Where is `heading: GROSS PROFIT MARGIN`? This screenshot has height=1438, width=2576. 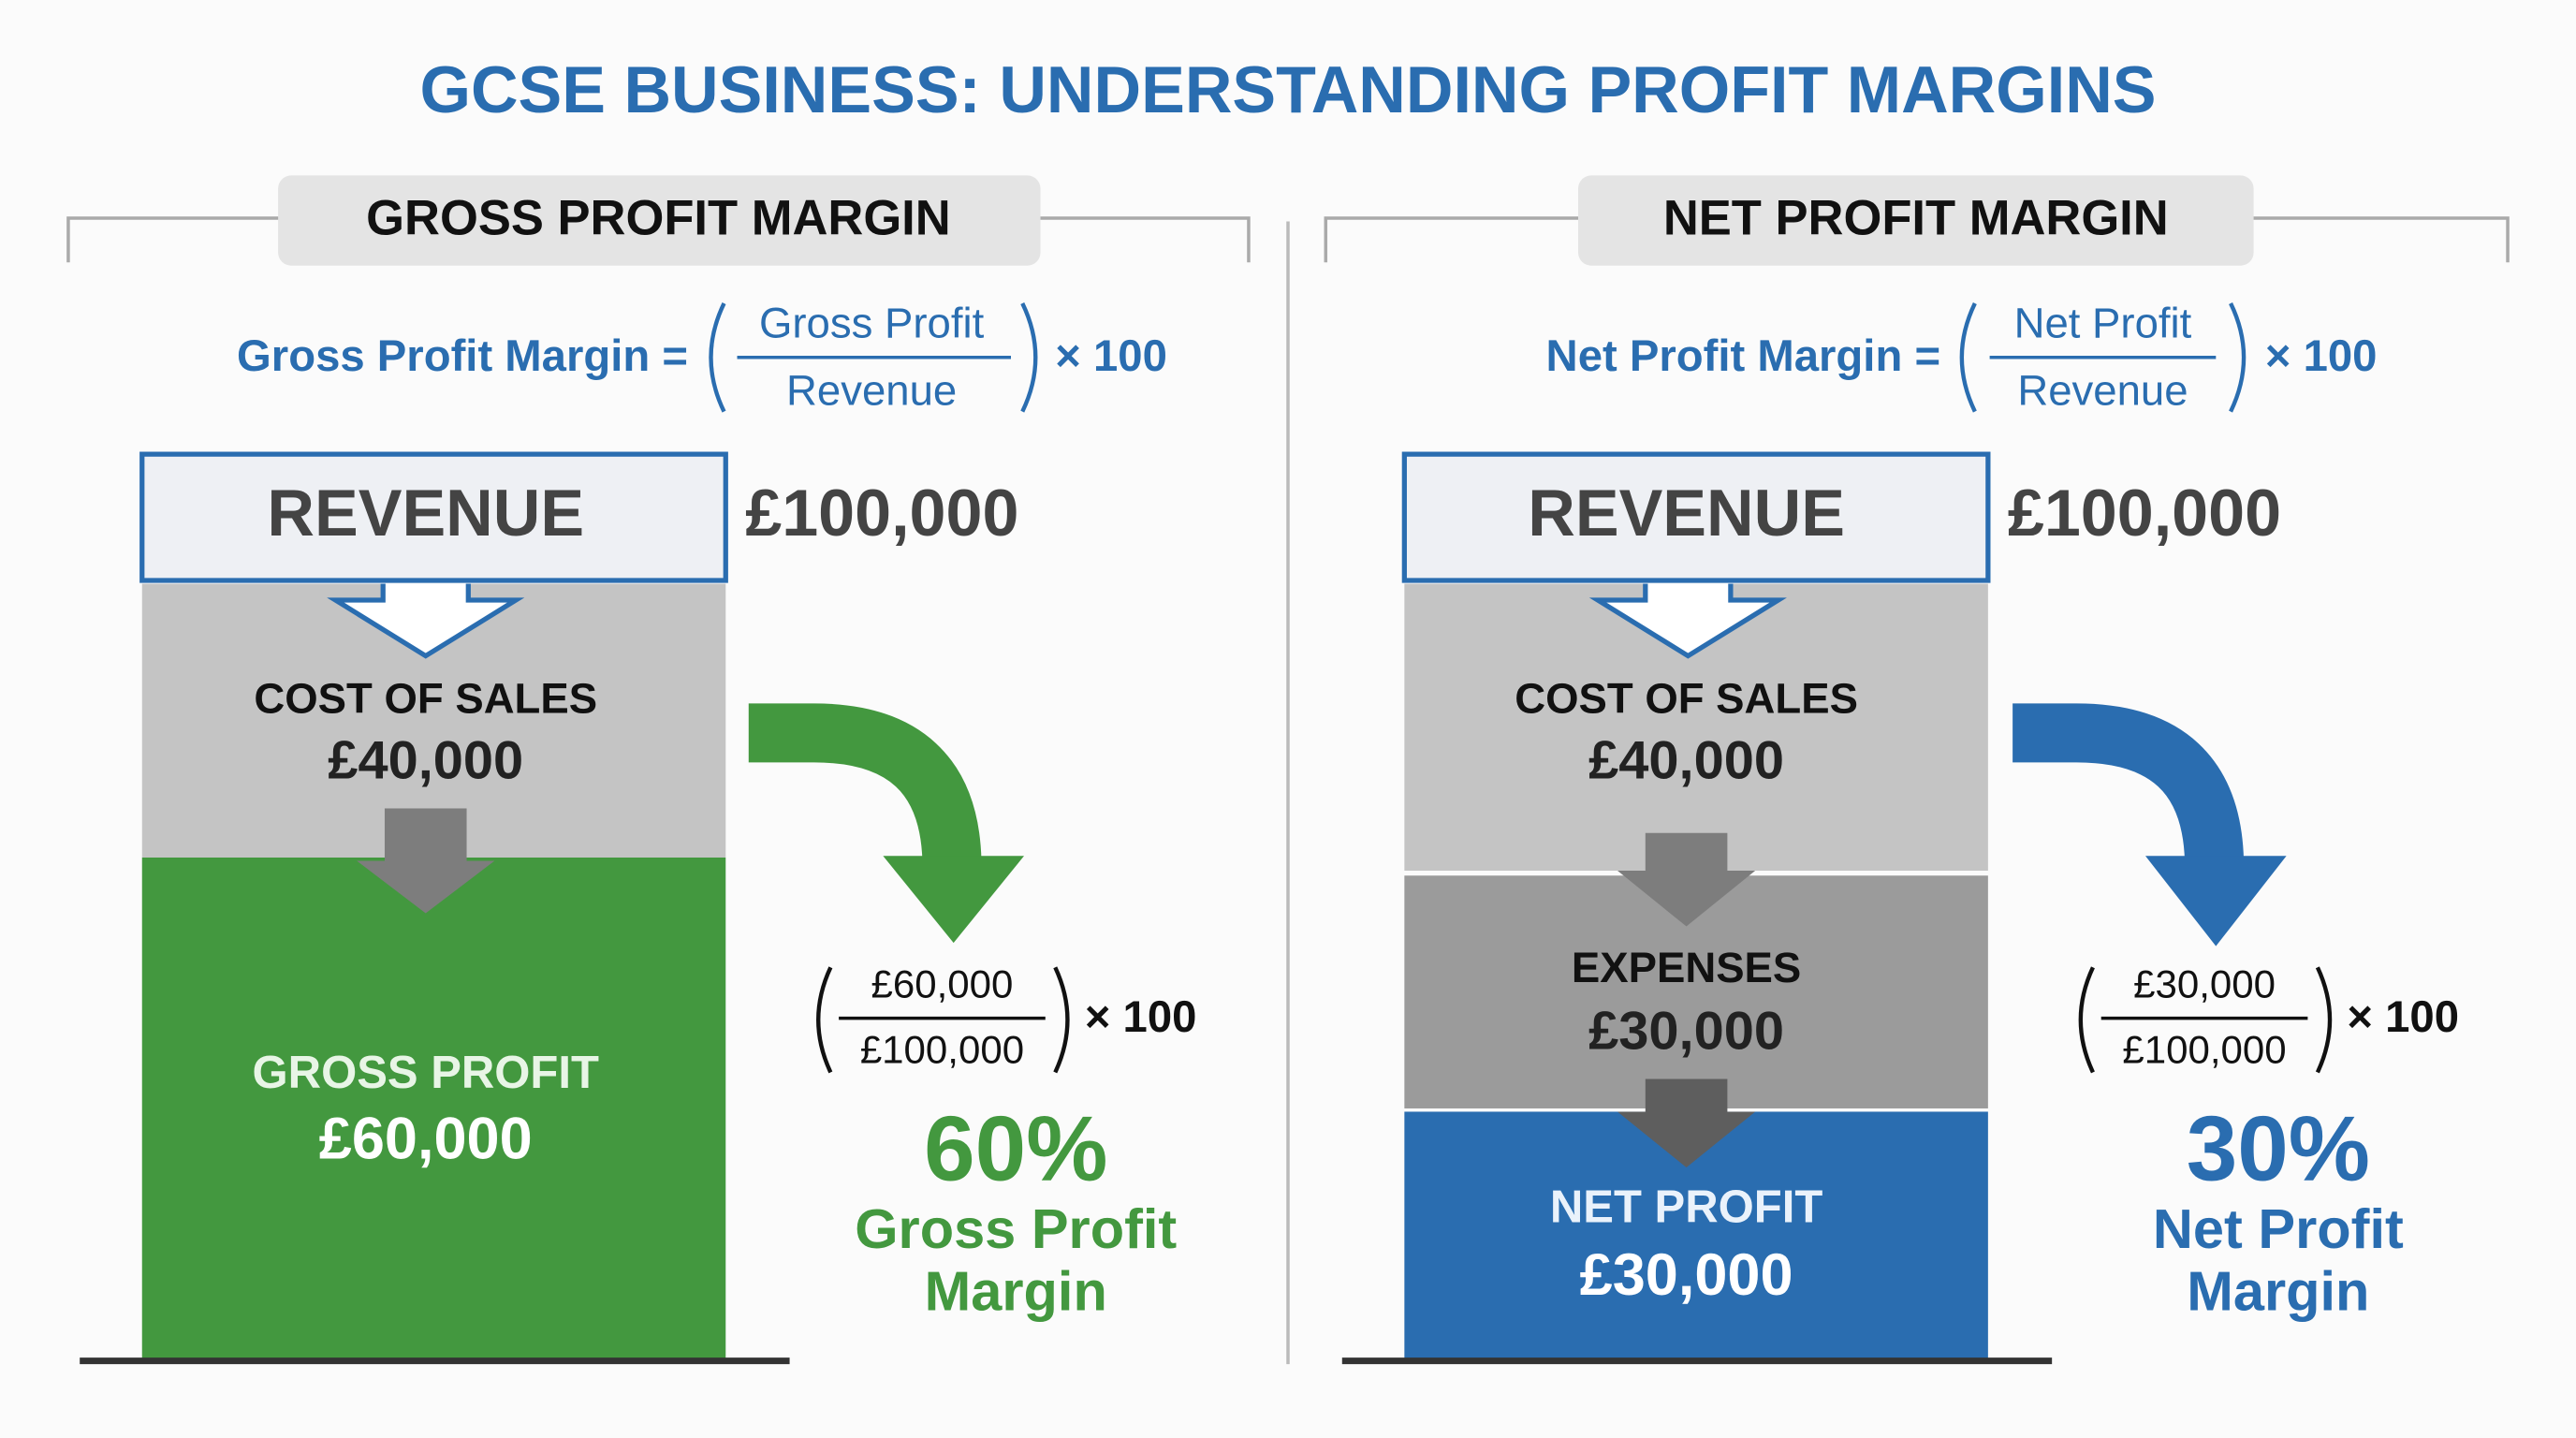
heading: GROSS PROFIT MARGIN is located at coordinates (658, 217).